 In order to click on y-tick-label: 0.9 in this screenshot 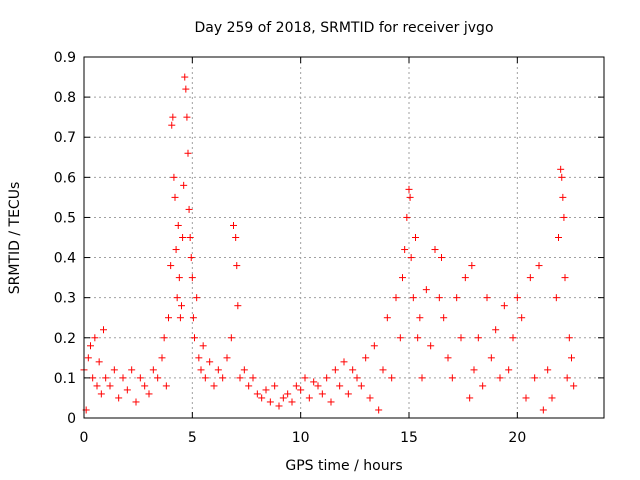, I will do `click(65, 58)`.